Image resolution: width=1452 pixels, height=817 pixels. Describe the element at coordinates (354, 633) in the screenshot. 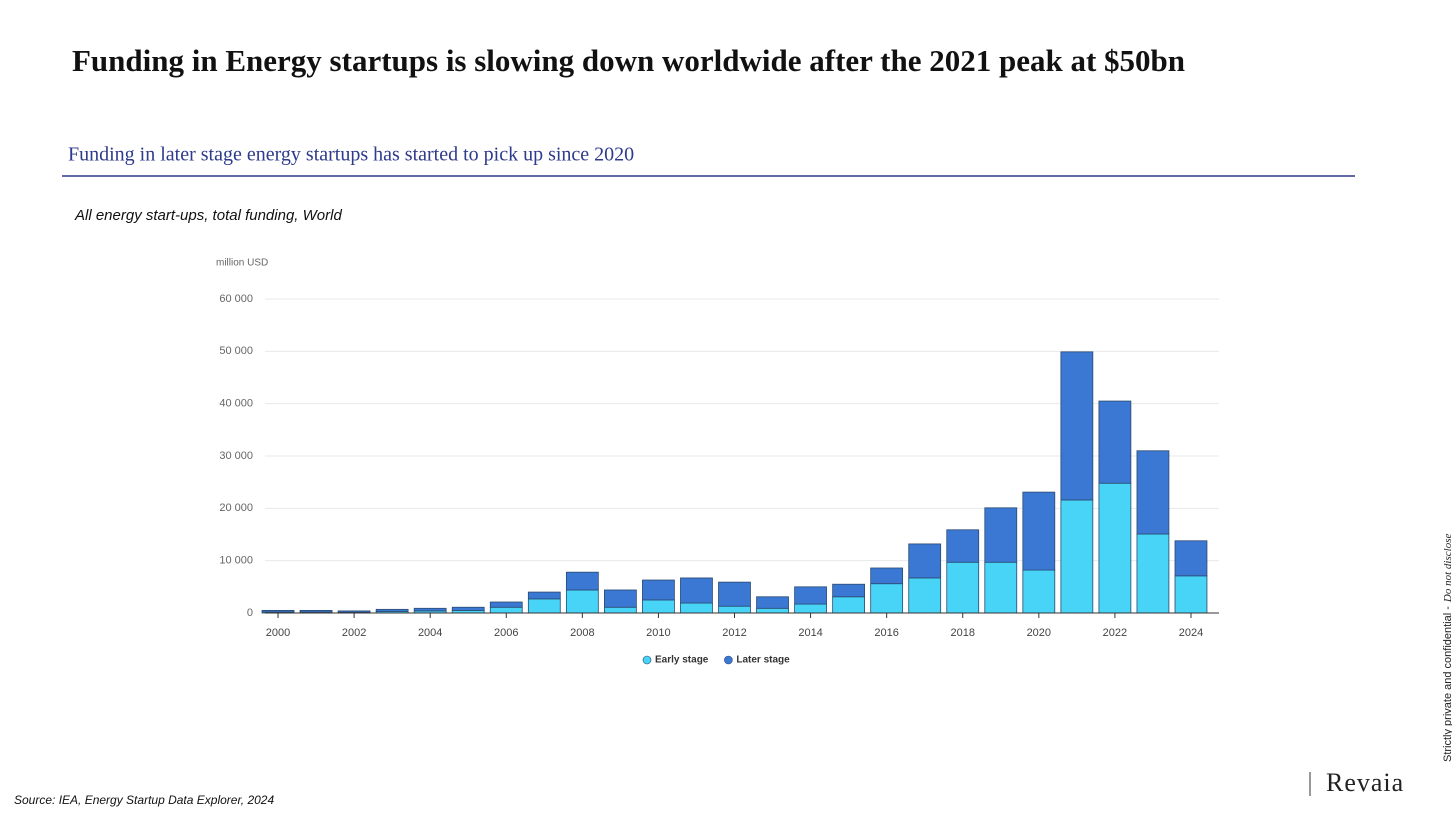

I see `x-tick-label: 2002` at that location.